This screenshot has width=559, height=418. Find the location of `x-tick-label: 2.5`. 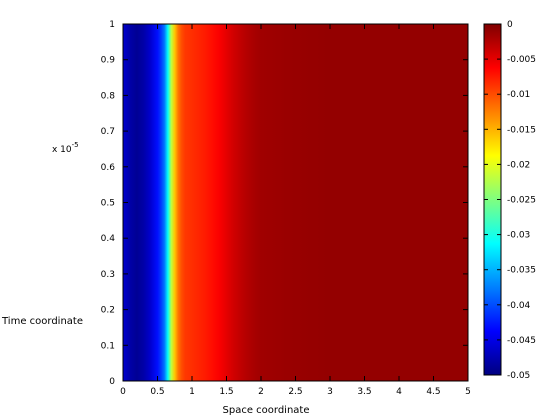

x-tick-label: 2.5 is located at coordinates (295, 392).